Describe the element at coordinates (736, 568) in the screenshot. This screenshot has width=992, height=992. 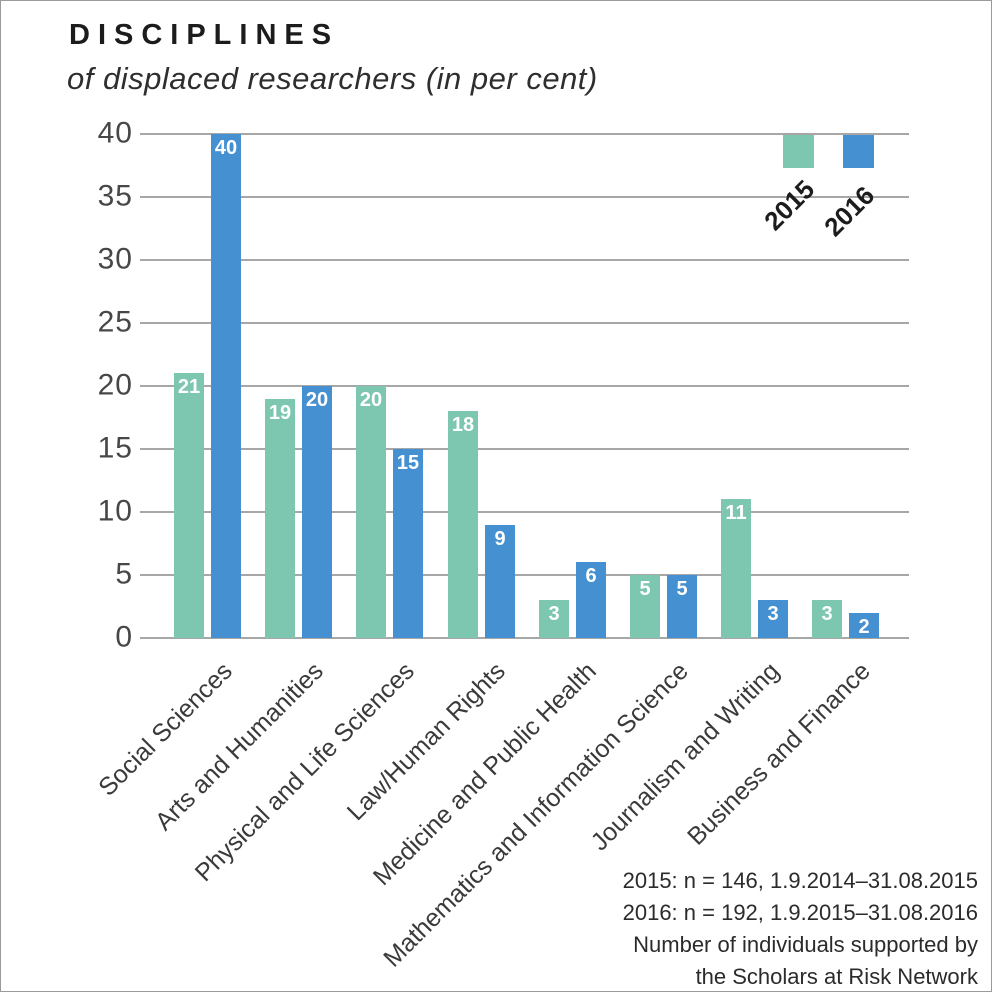
I see `bar-2015-journalism-and-writing: 11` at that location.